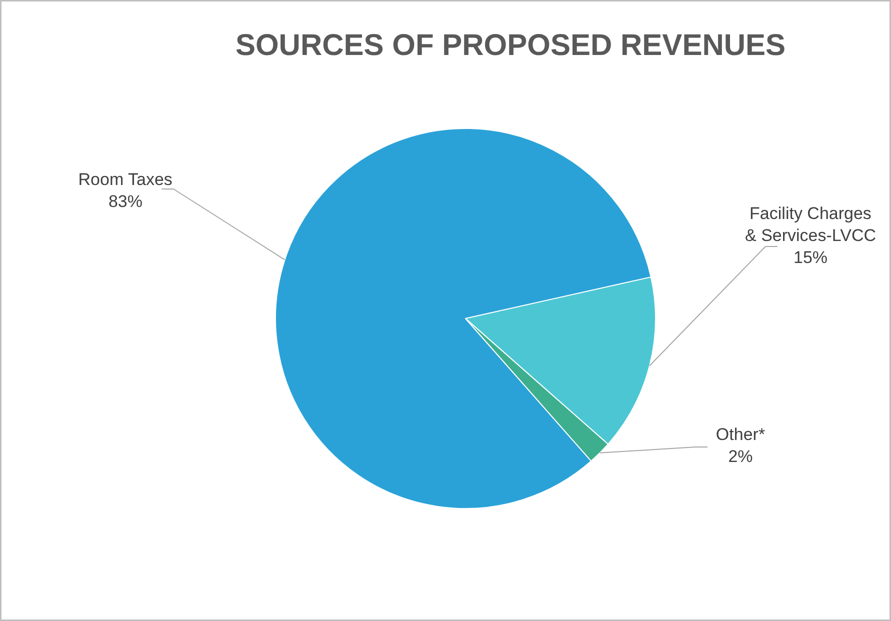 The width and height of the screenshot is (891, 621). What do you see at coordinates (125, 201) in the screenshot?
I see `data-label: 83%` at bounding box center [125, 201].